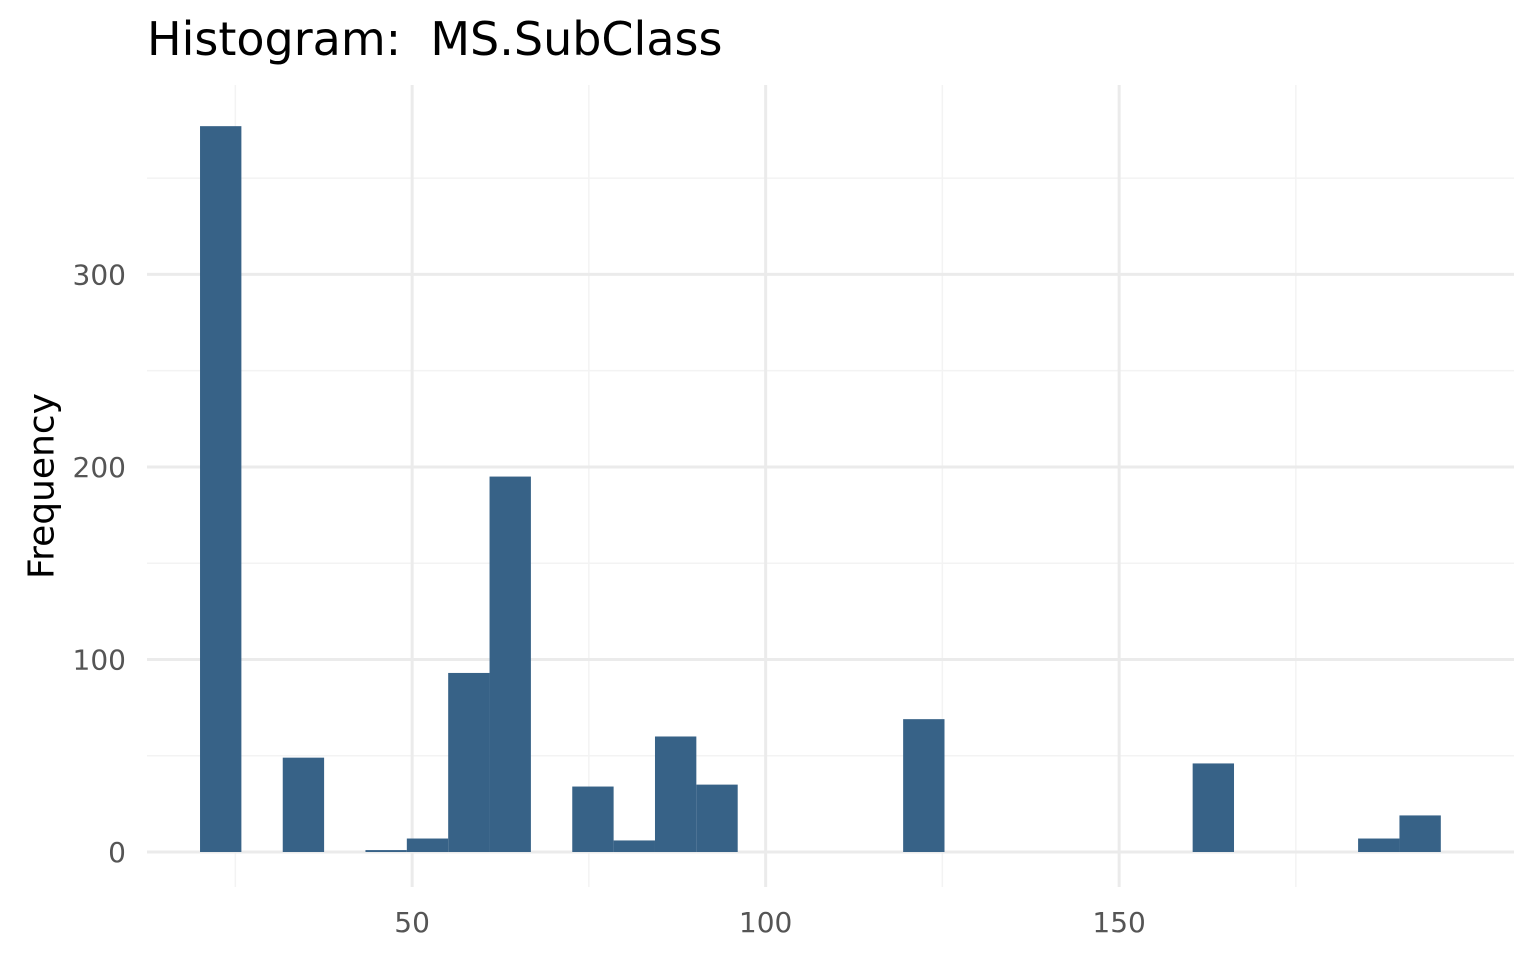 This screenshot has height=960, width=1536. What do you see at coordinates (99, 274) in the screenshot?
I see `y-tick-label: 300` at bounding box center [99, 274].